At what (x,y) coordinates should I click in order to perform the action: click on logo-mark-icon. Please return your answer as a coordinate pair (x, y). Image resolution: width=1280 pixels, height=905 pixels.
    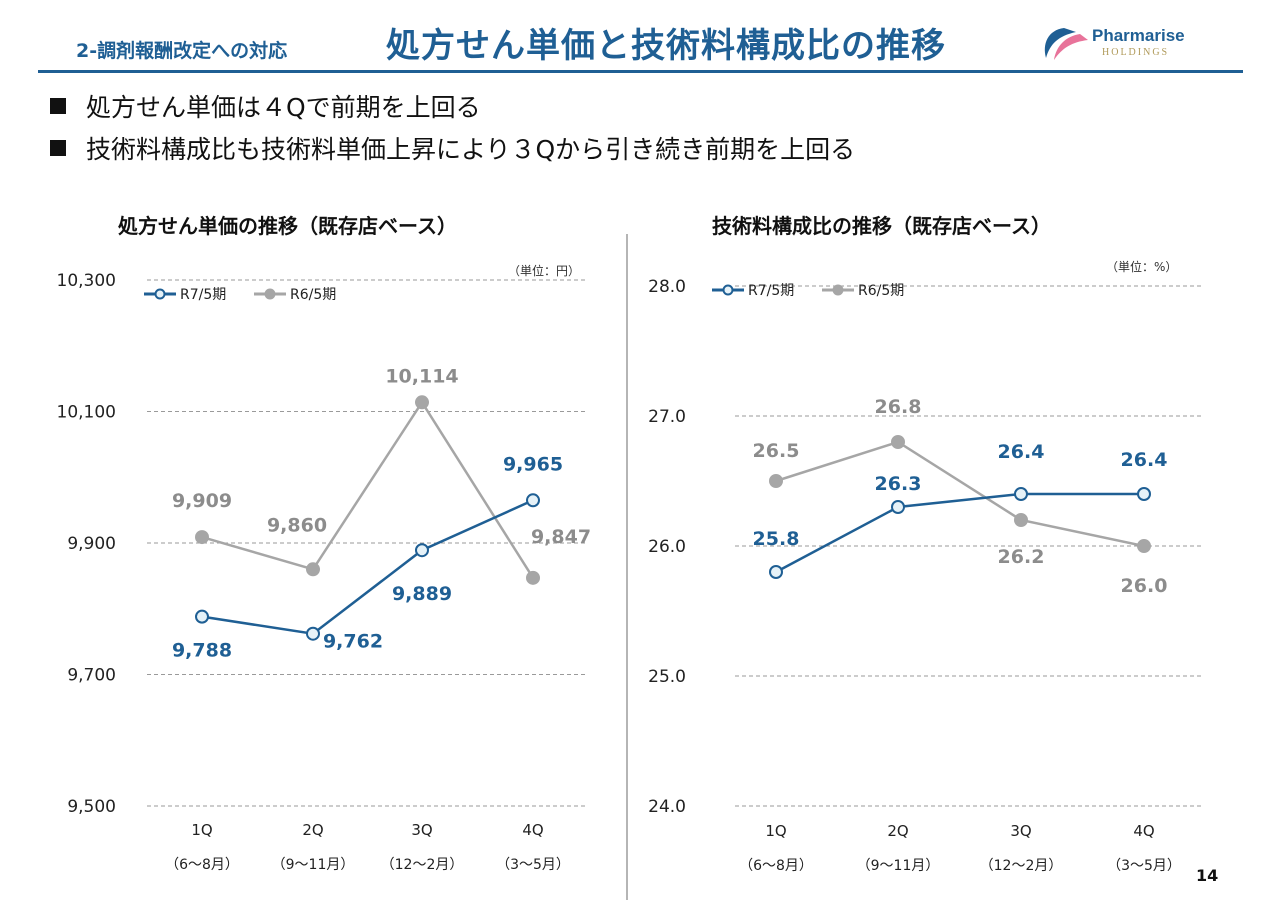
    Looking at the image, I should click on (1066, 44).